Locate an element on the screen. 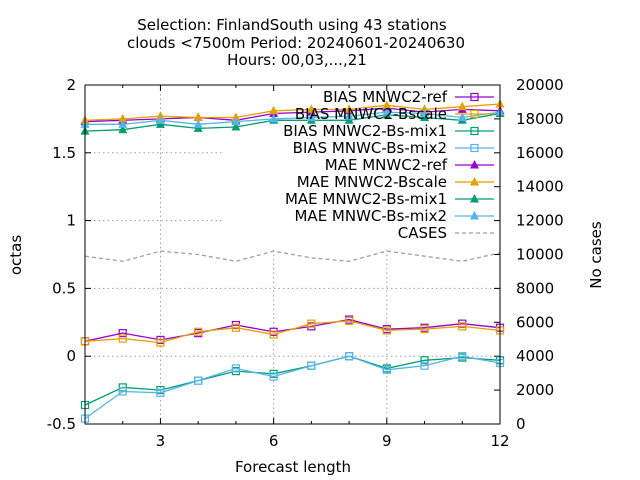  legend-label: BIAS MNWC2-Bs-mix1 is located at coordinates (365, 131).